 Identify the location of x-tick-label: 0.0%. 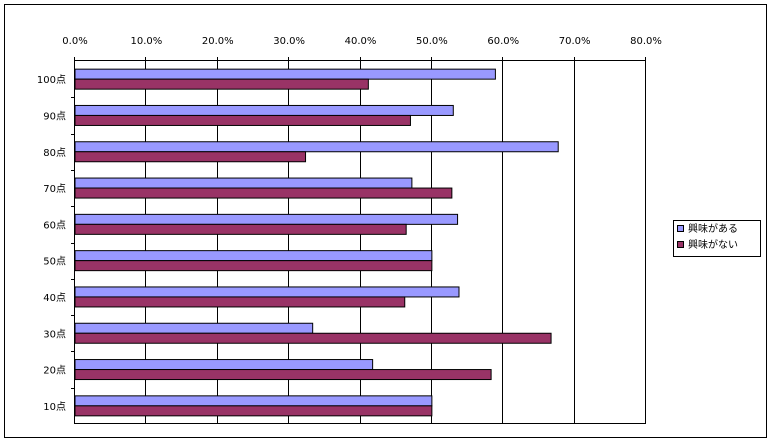
(74, 41).